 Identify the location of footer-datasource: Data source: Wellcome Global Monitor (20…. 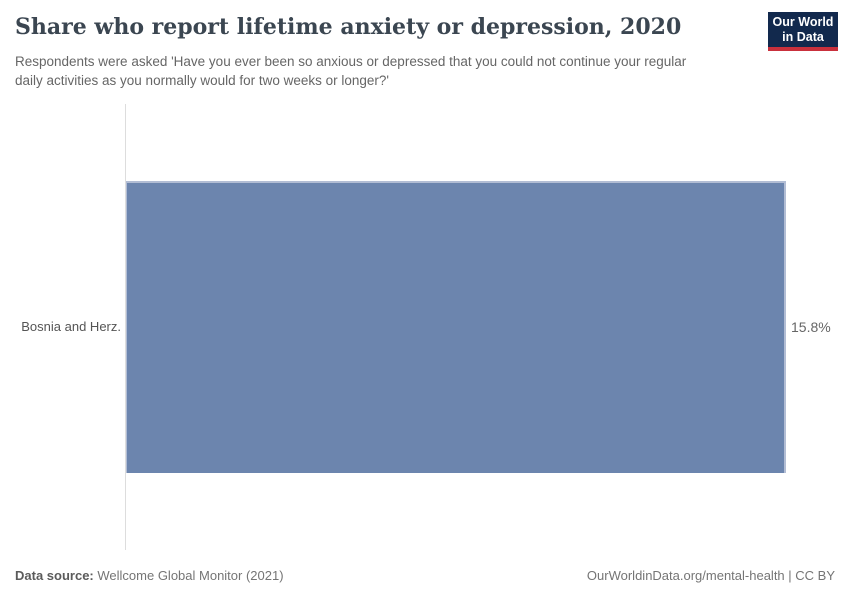
(149, 575).